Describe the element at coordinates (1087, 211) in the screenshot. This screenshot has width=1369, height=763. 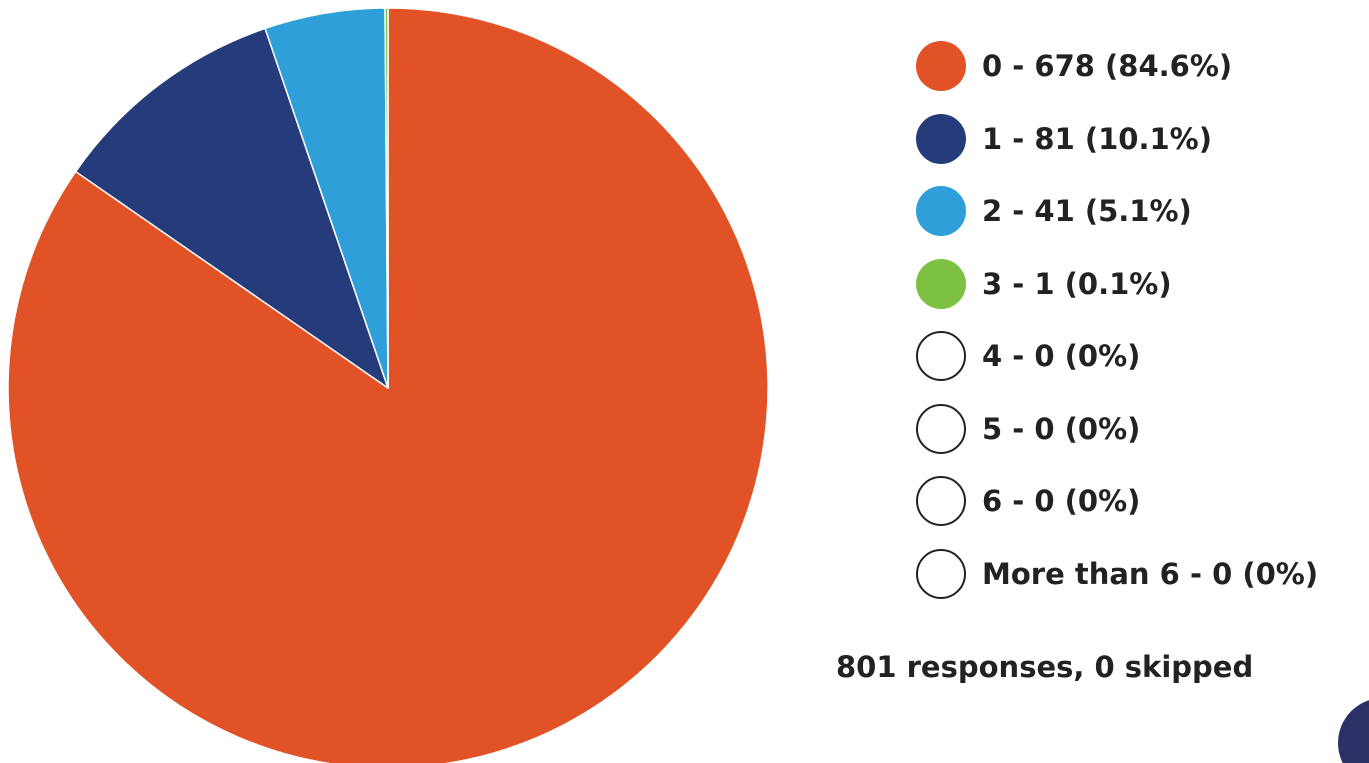
I see `legend-label: 2 - 41 (5.1%)` at that location.